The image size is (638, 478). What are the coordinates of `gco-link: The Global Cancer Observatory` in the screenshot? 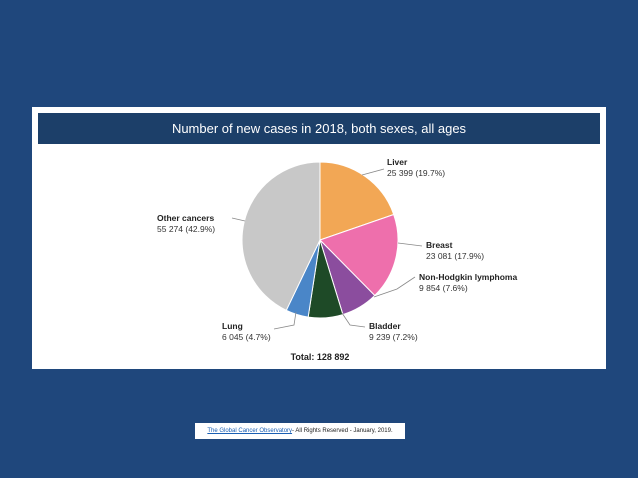 It's located at (250, 431).